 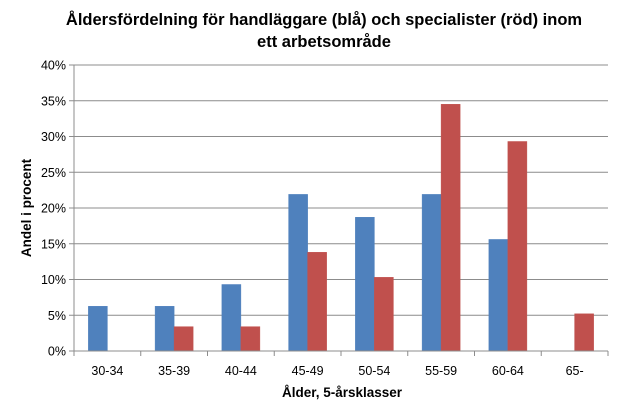 I want to click on y-tick-label: 0%, so click(x=57, y=352).